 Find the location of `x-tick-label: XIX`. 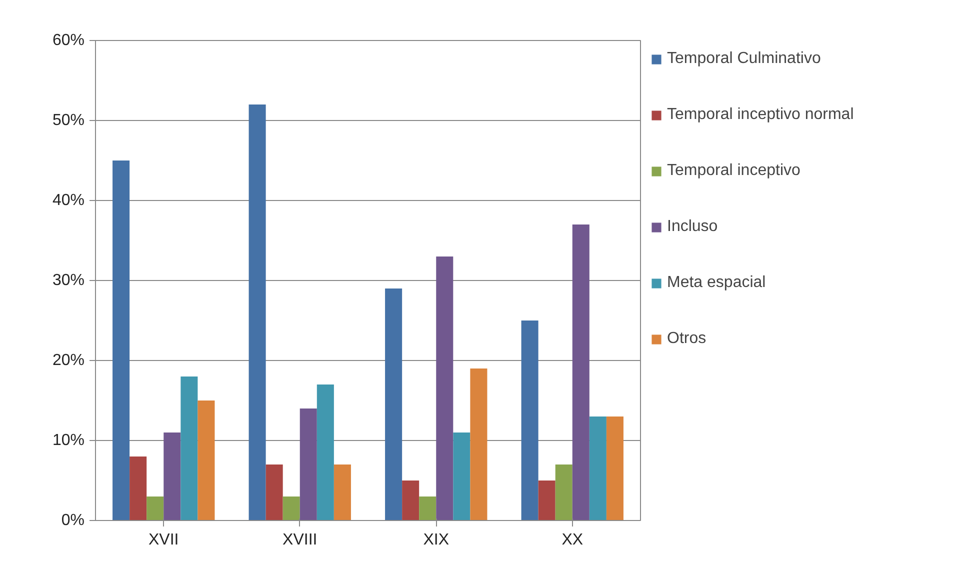

x-tick-label: XIX is located at coordinates (436, 540).